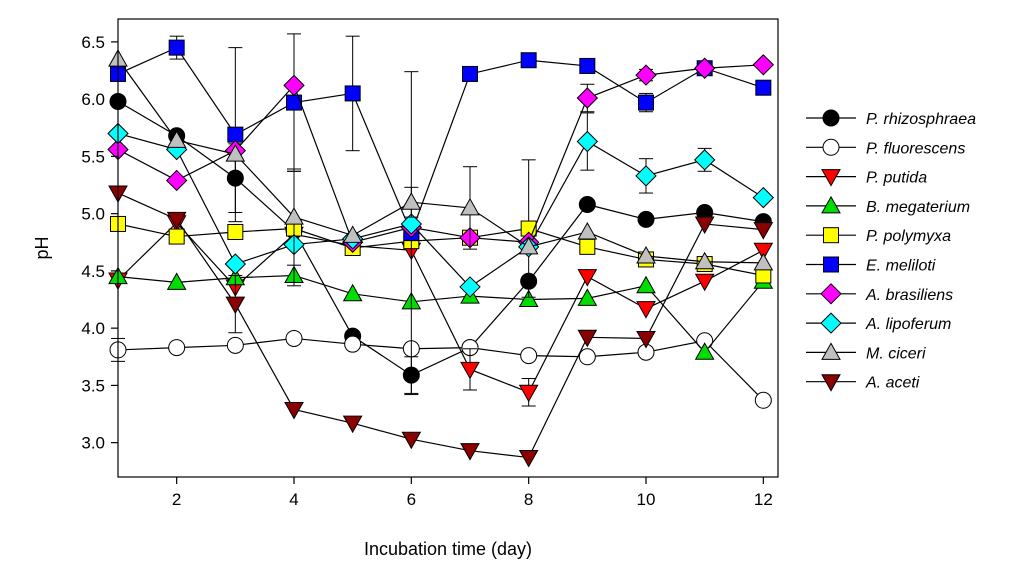 The height and width of the screenshot is (577, 1024). I want to click on series-line-p-fluorescens, so click(440, 369).